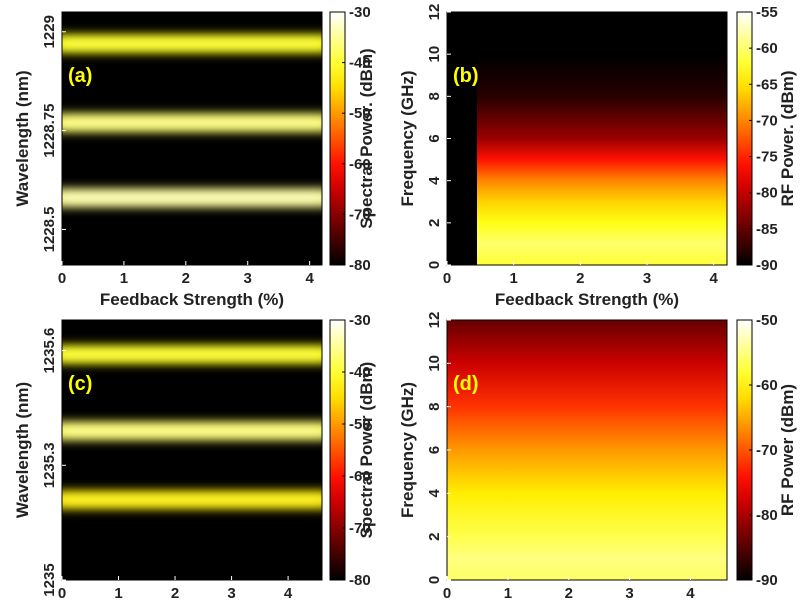  Describe the element at coordinates (49, 351) in the screenshot. I see `y-tick-label: 1235.6` at that location.